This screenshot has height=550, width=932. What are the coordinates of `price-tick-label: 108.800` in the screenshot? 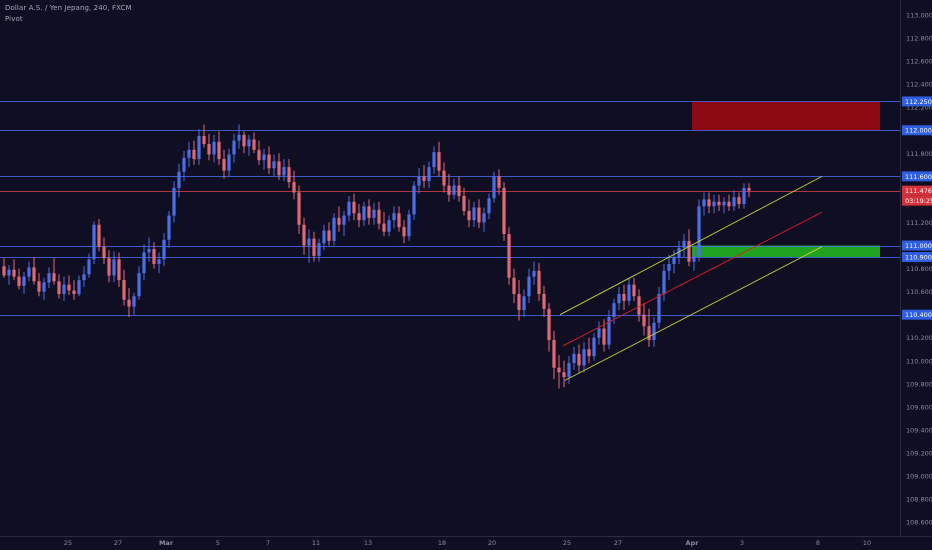 It's located at (919, 500).